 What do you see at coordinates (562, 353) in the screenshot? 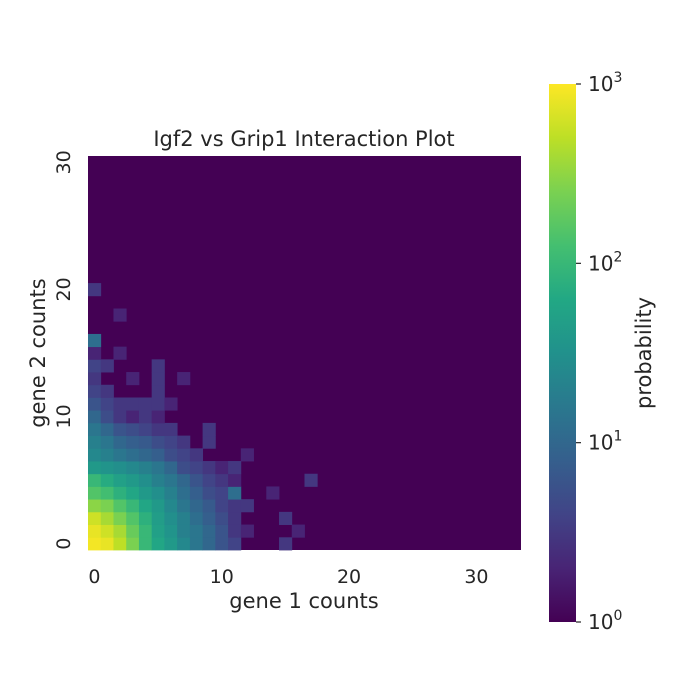
I see `colorbar-gradient` at bounding box center [562, 353].